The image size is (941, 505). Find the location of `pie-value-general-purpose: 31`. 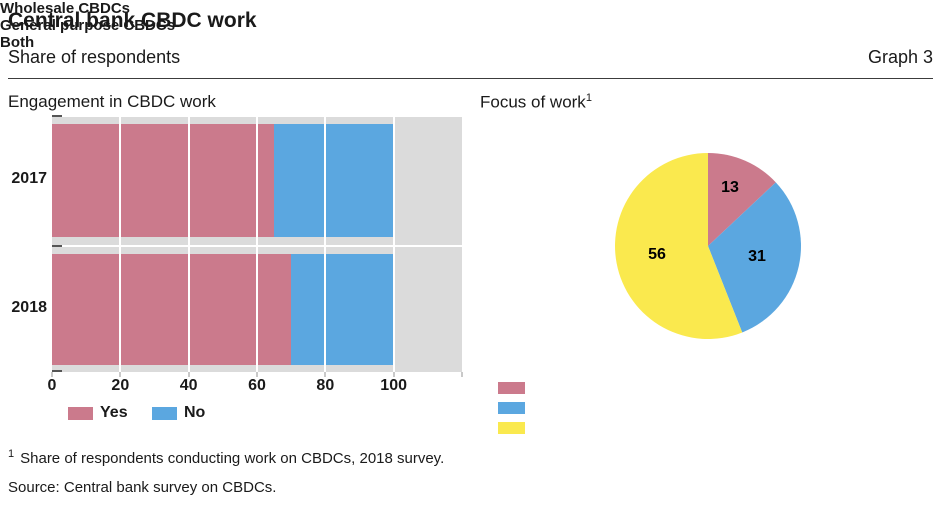

pie-value-general-purpose: 31 is located at coordinates (757, 256).